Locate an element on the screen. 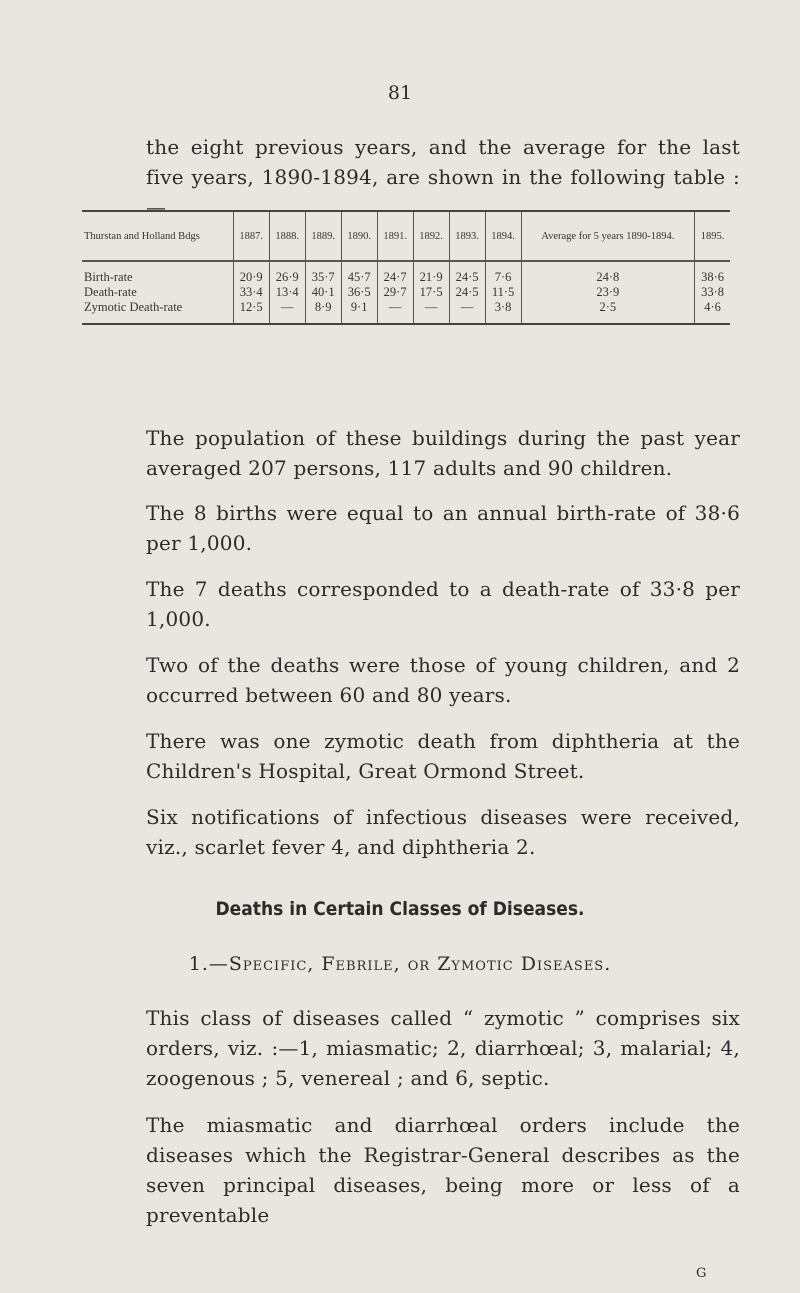  table-cell: 3·8 is located at coordinates (503, 312).